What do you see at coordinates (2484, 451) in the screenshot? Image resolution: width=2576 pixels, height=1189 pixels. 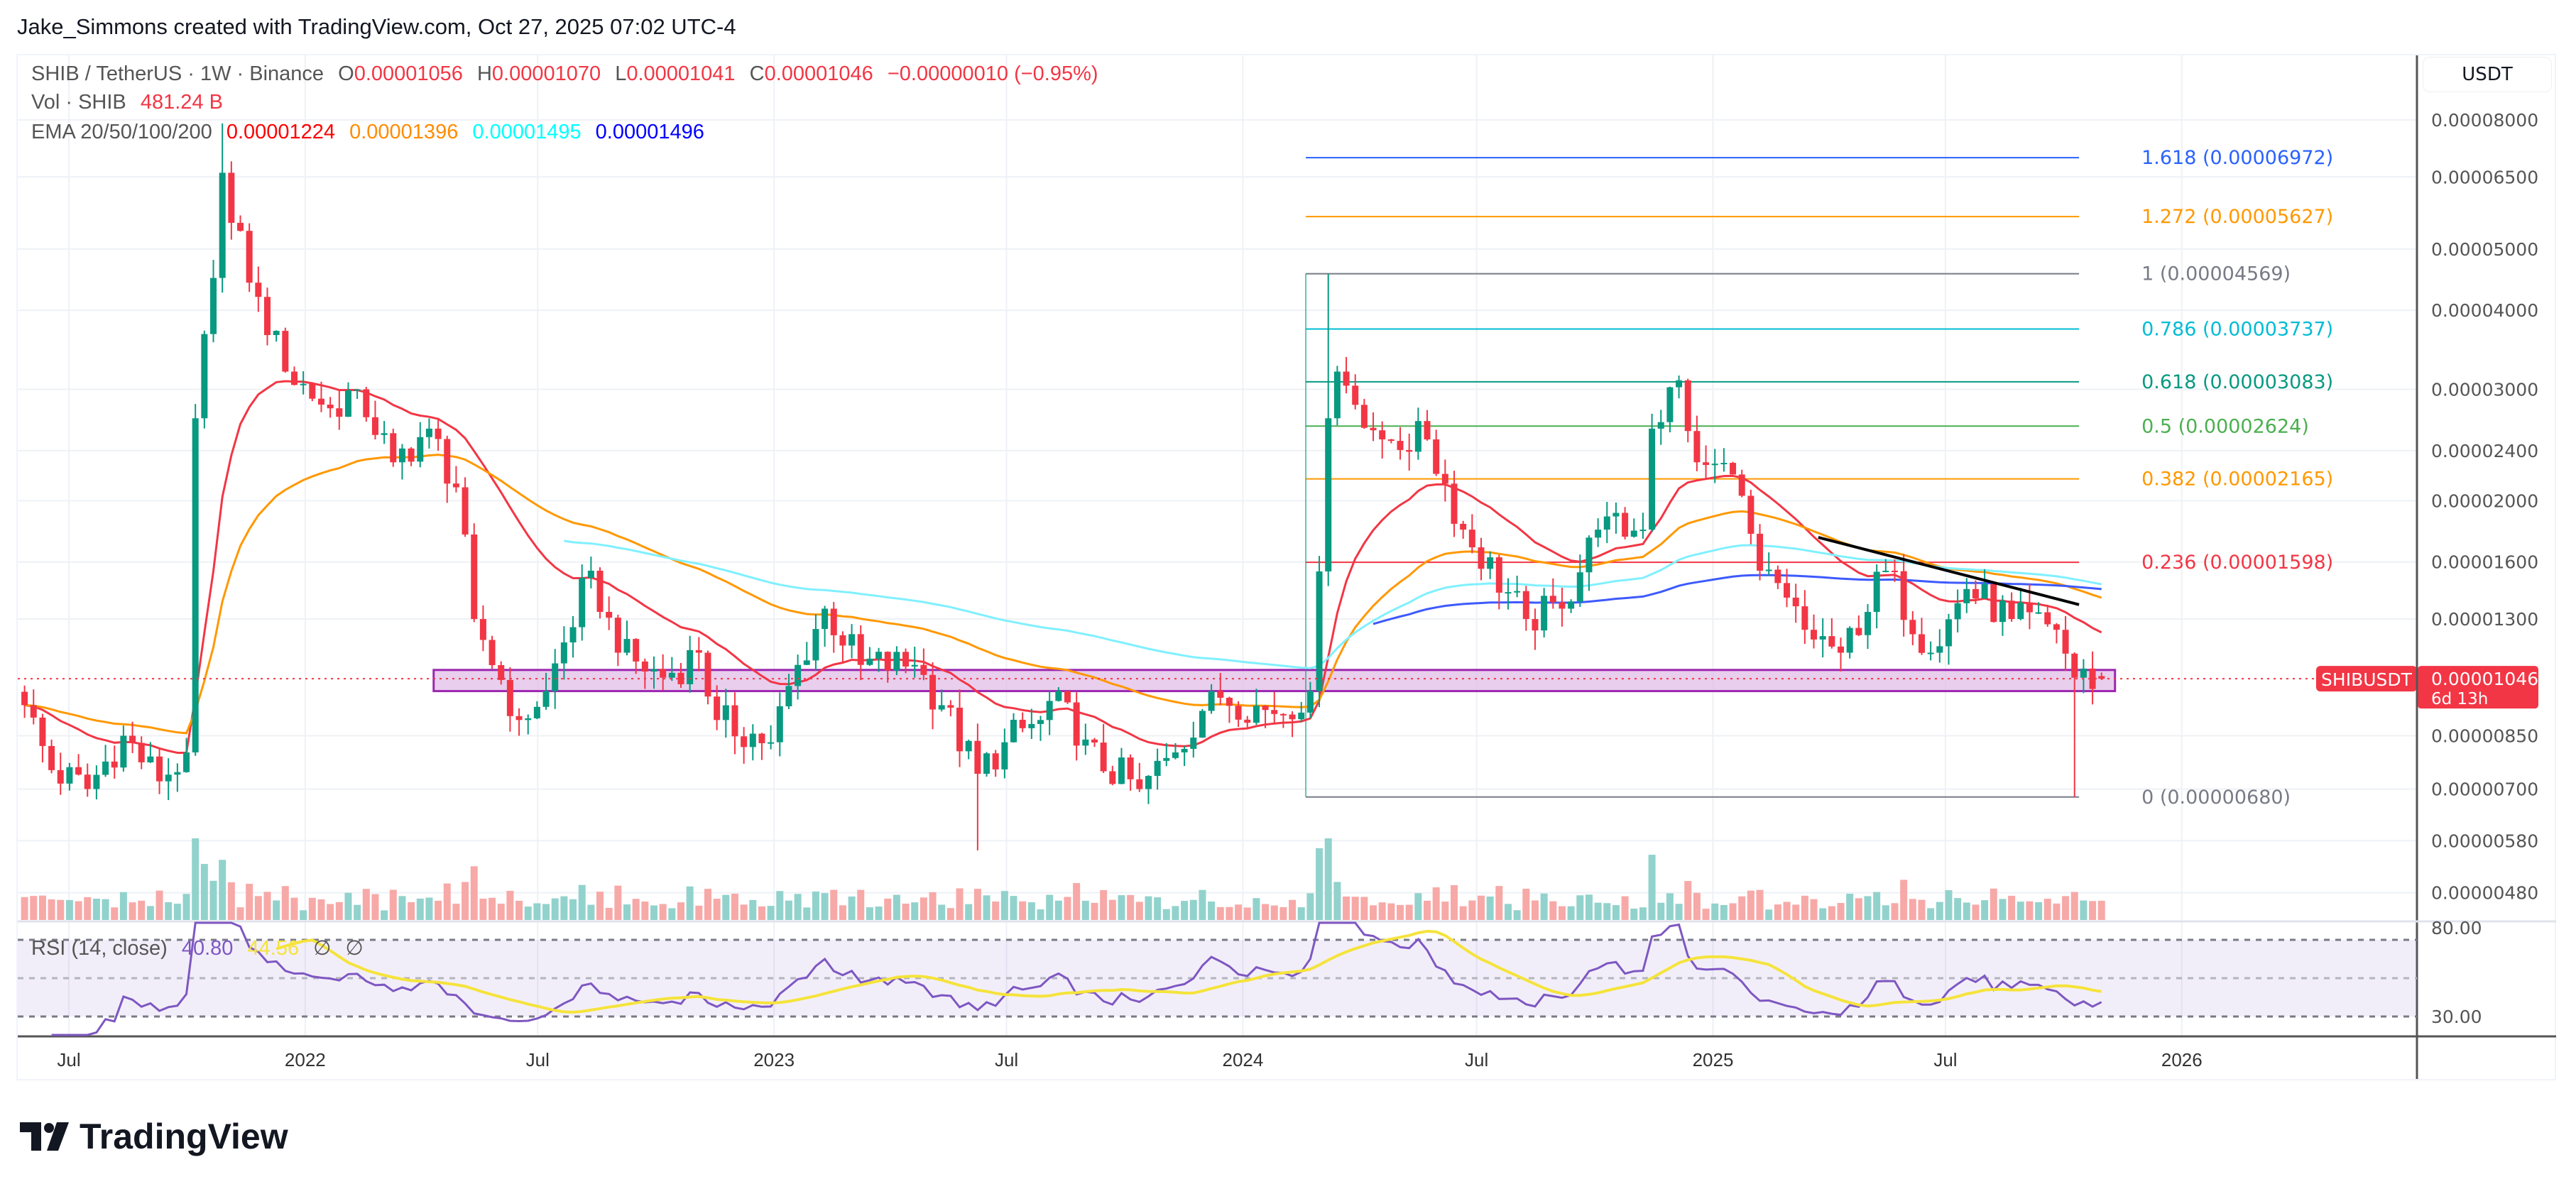 I see `price-axis-label: 0.00002400` at bounding box center [2484, 451].